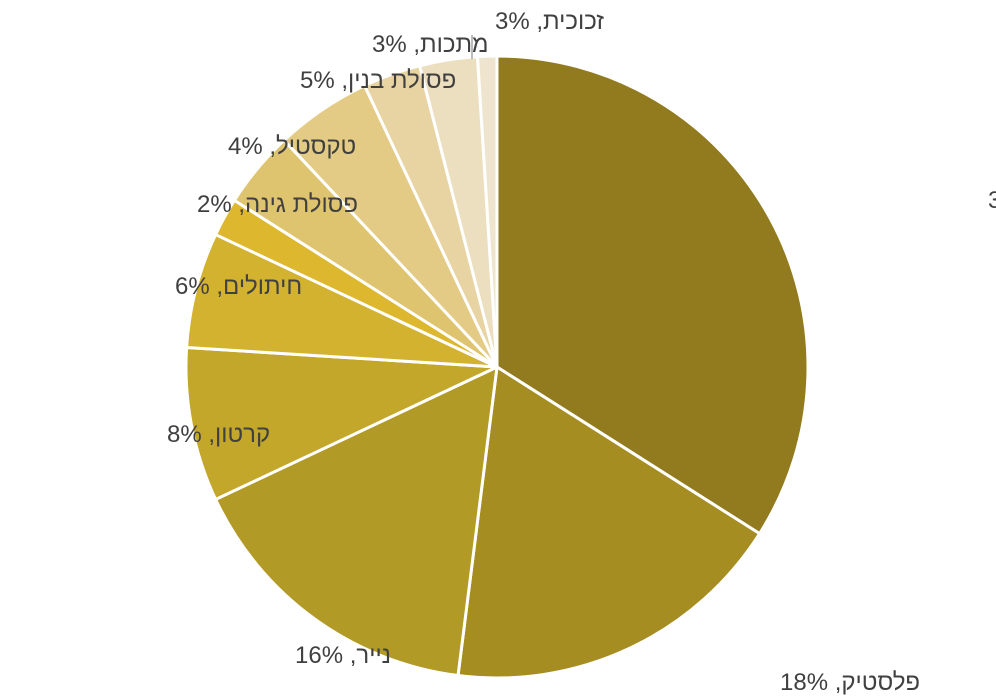 Image resolution: width=996 pixels, height=700 pixels. I want to click on data-label-7: פסולת בנין, 5%, so click(378, 80).